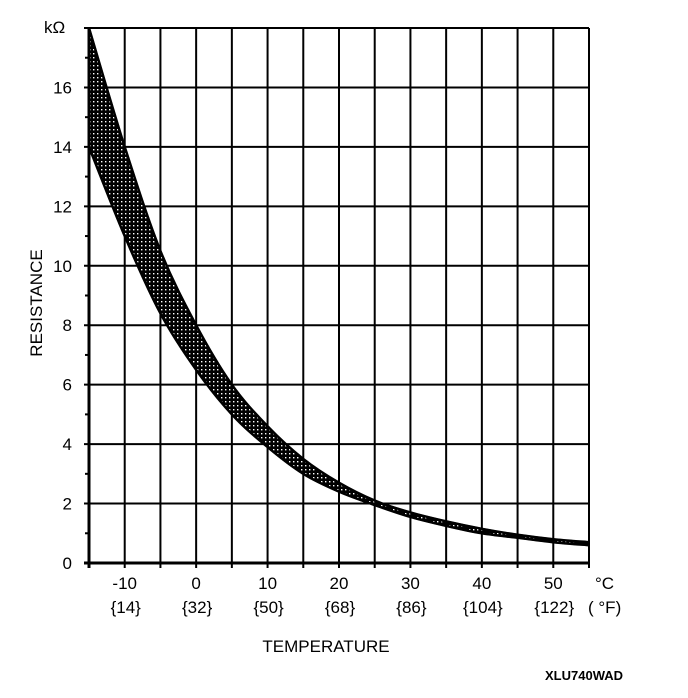 The image size is (688, 698). I want to click on y-tick-label: 6, so click(67, 385).